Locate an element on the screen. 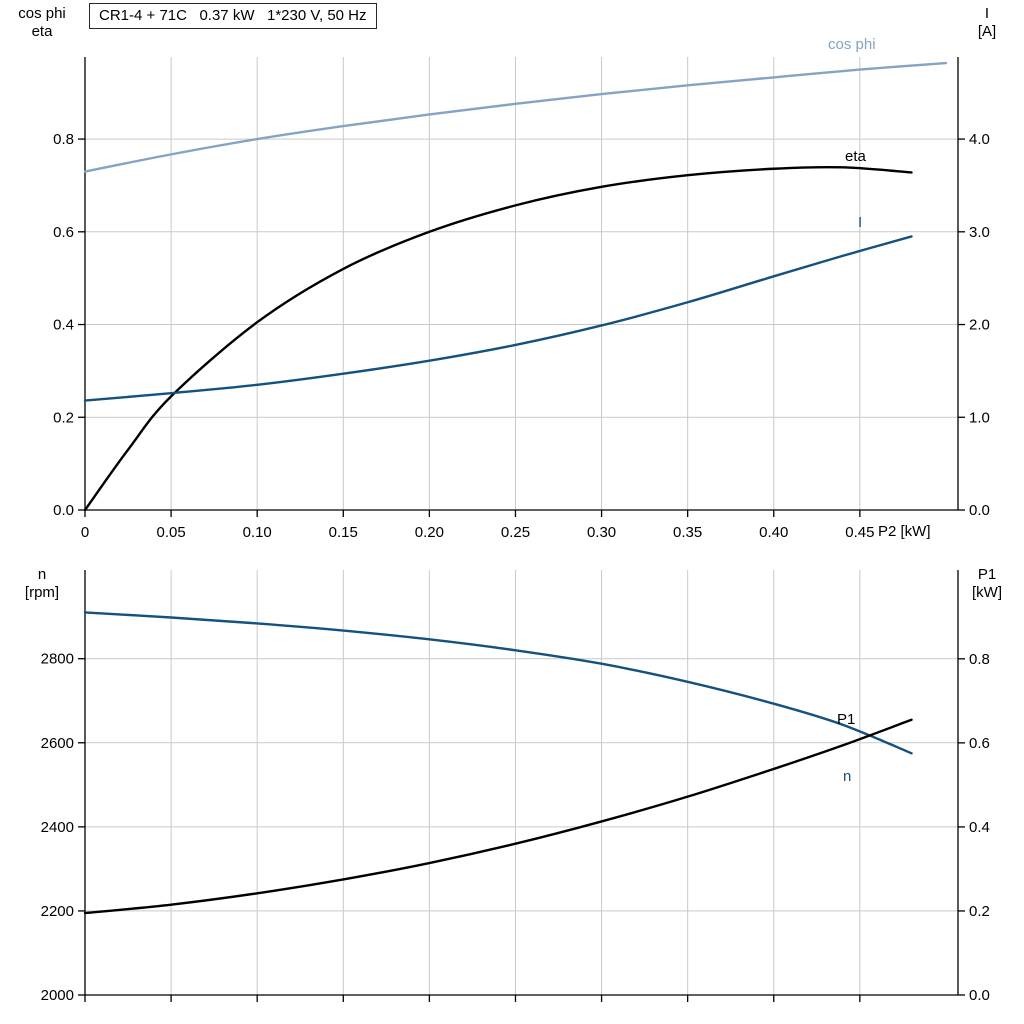 Image resolution: width=1024 pixels, height=1024 pixels. x-axis-tick-label: 0.20 is located at coordinates (429, 532).